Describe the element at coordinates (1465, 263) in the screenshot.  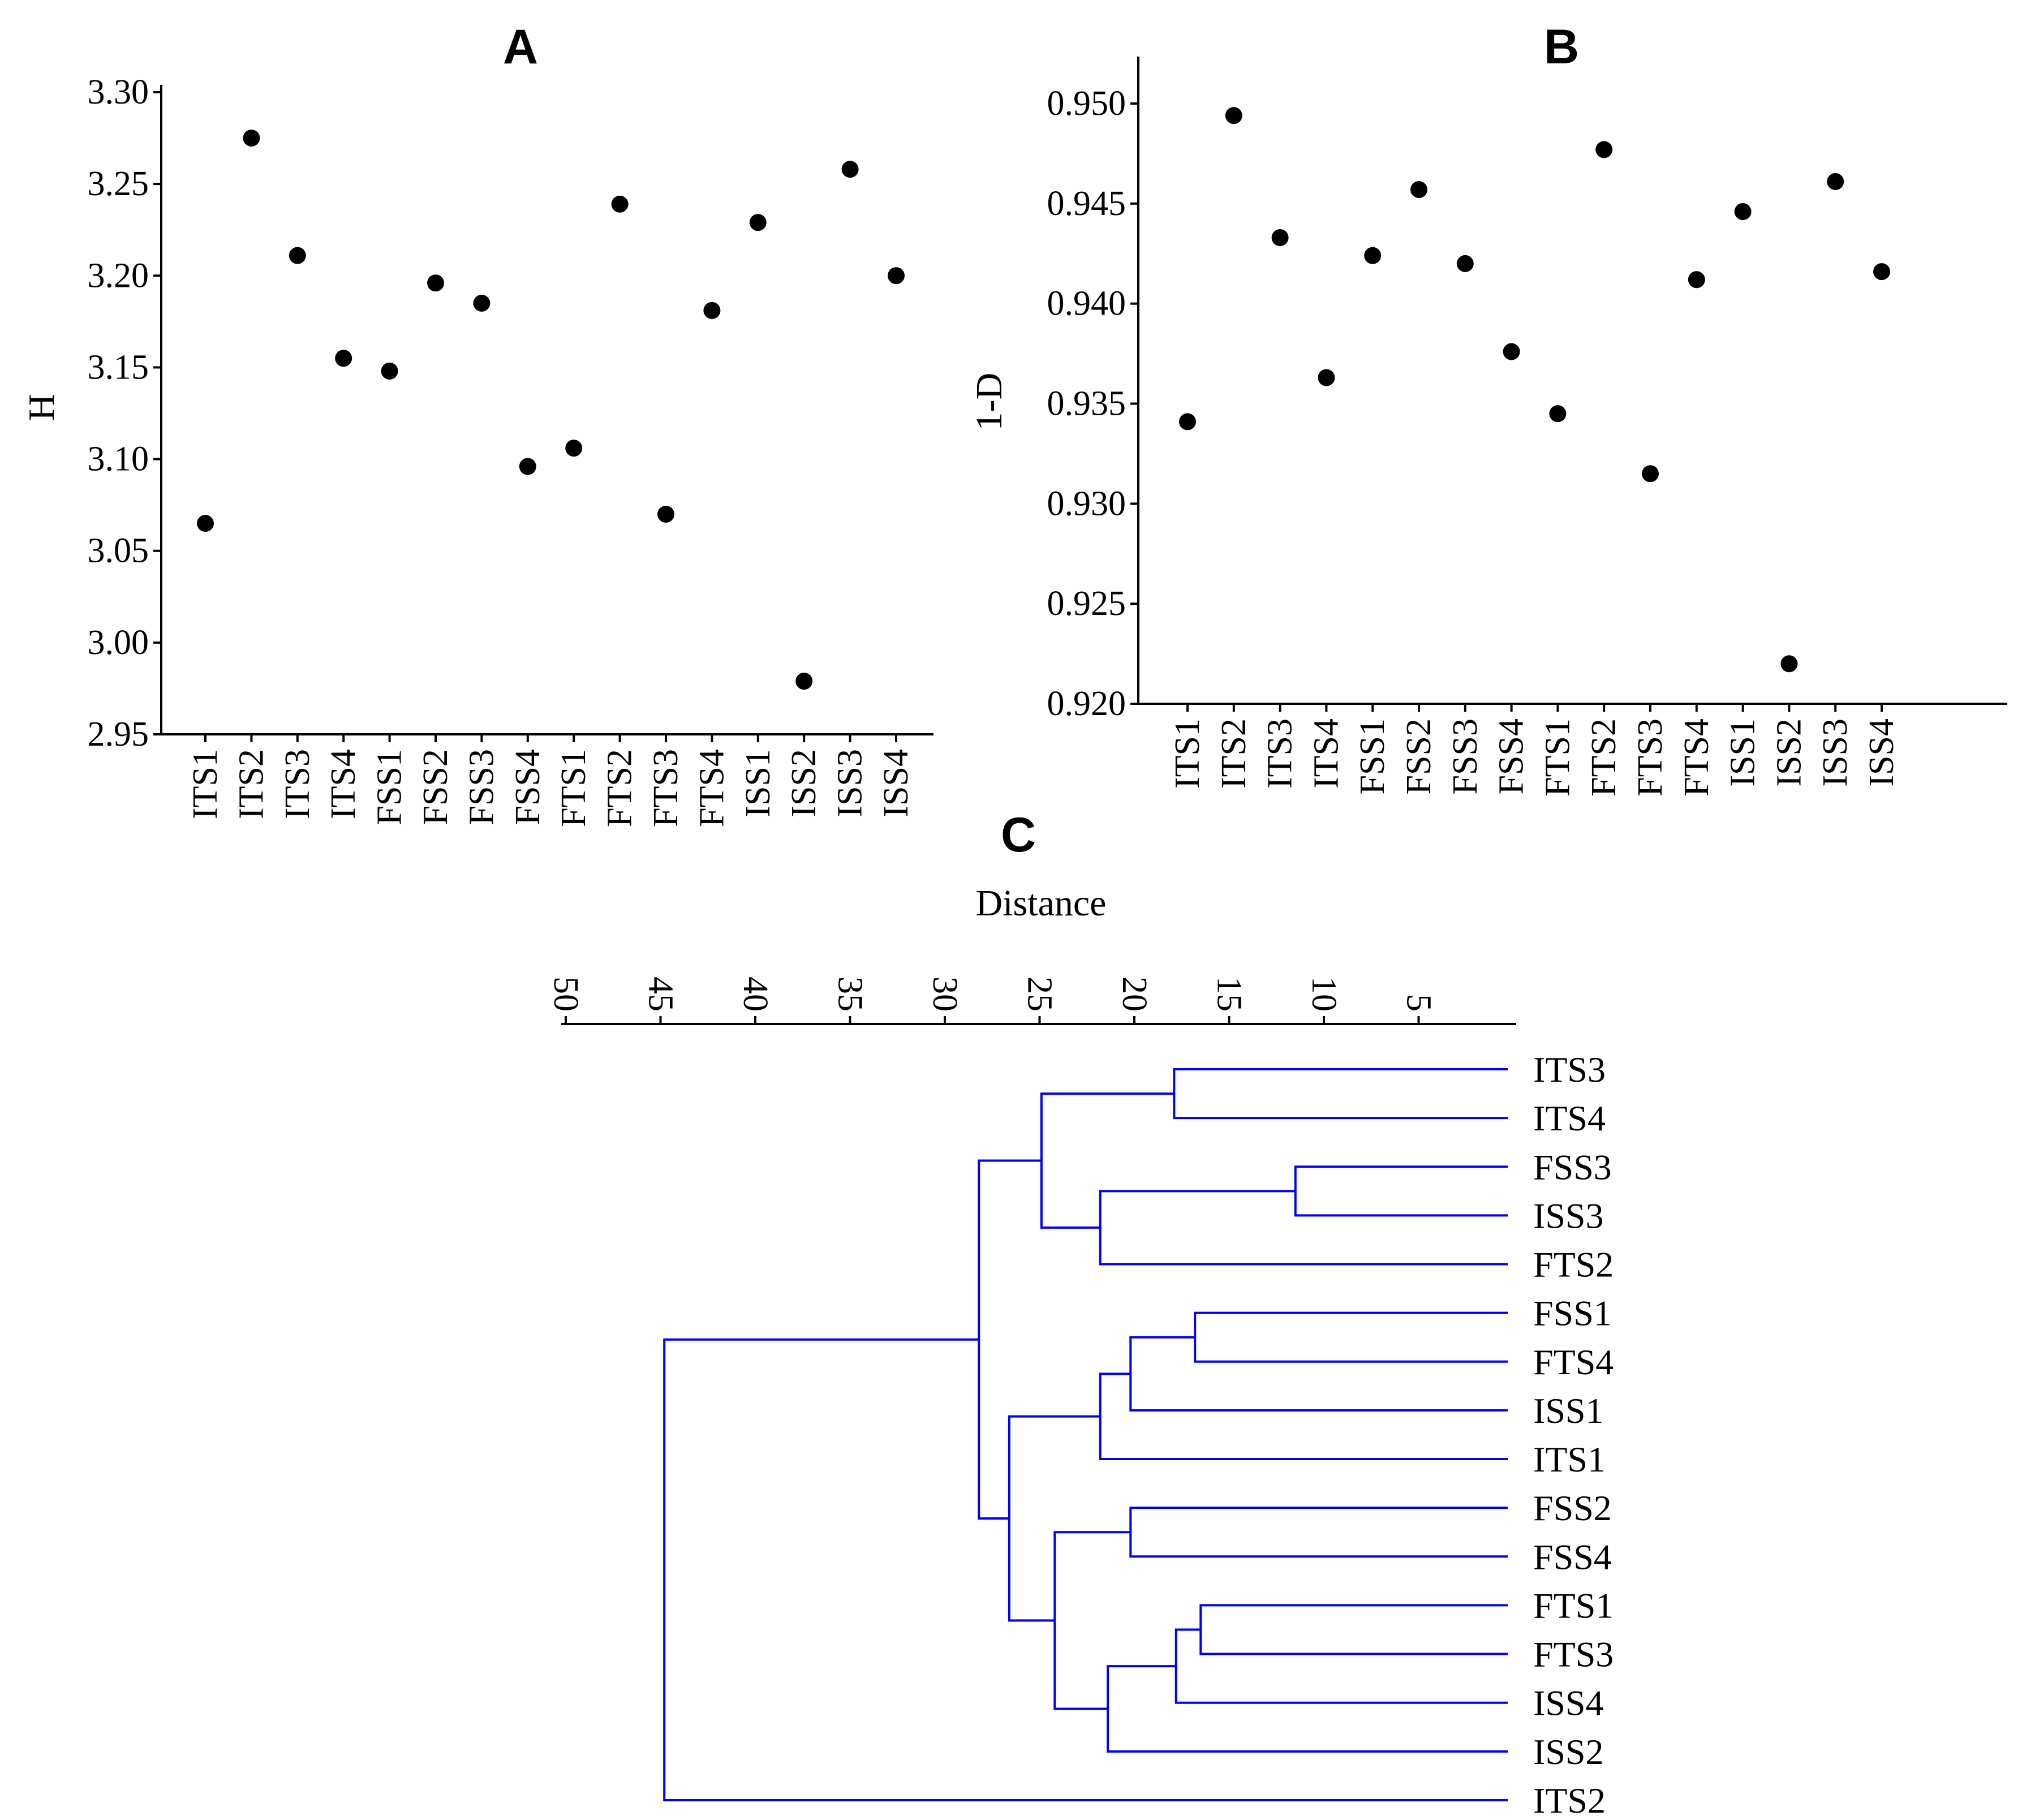
I see `panel-b-point-fss3` at that location.